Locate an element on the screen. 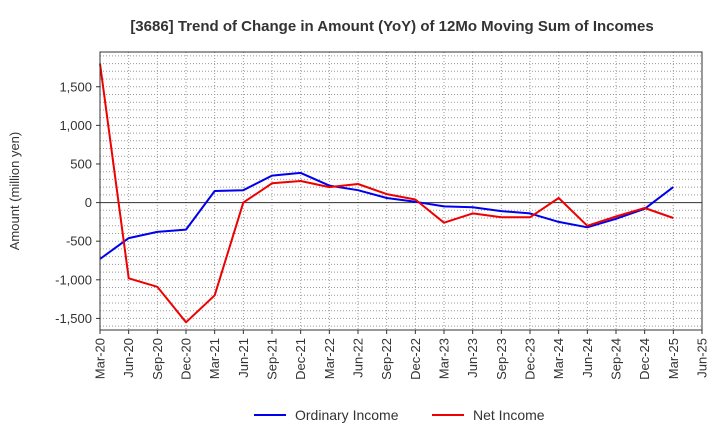 The width and height of the screenshot is (720, 445). y-axis-ticks: -1,500 -1,000 -500 0 500 1,000 1,500 is located at coordinates (77, 202).